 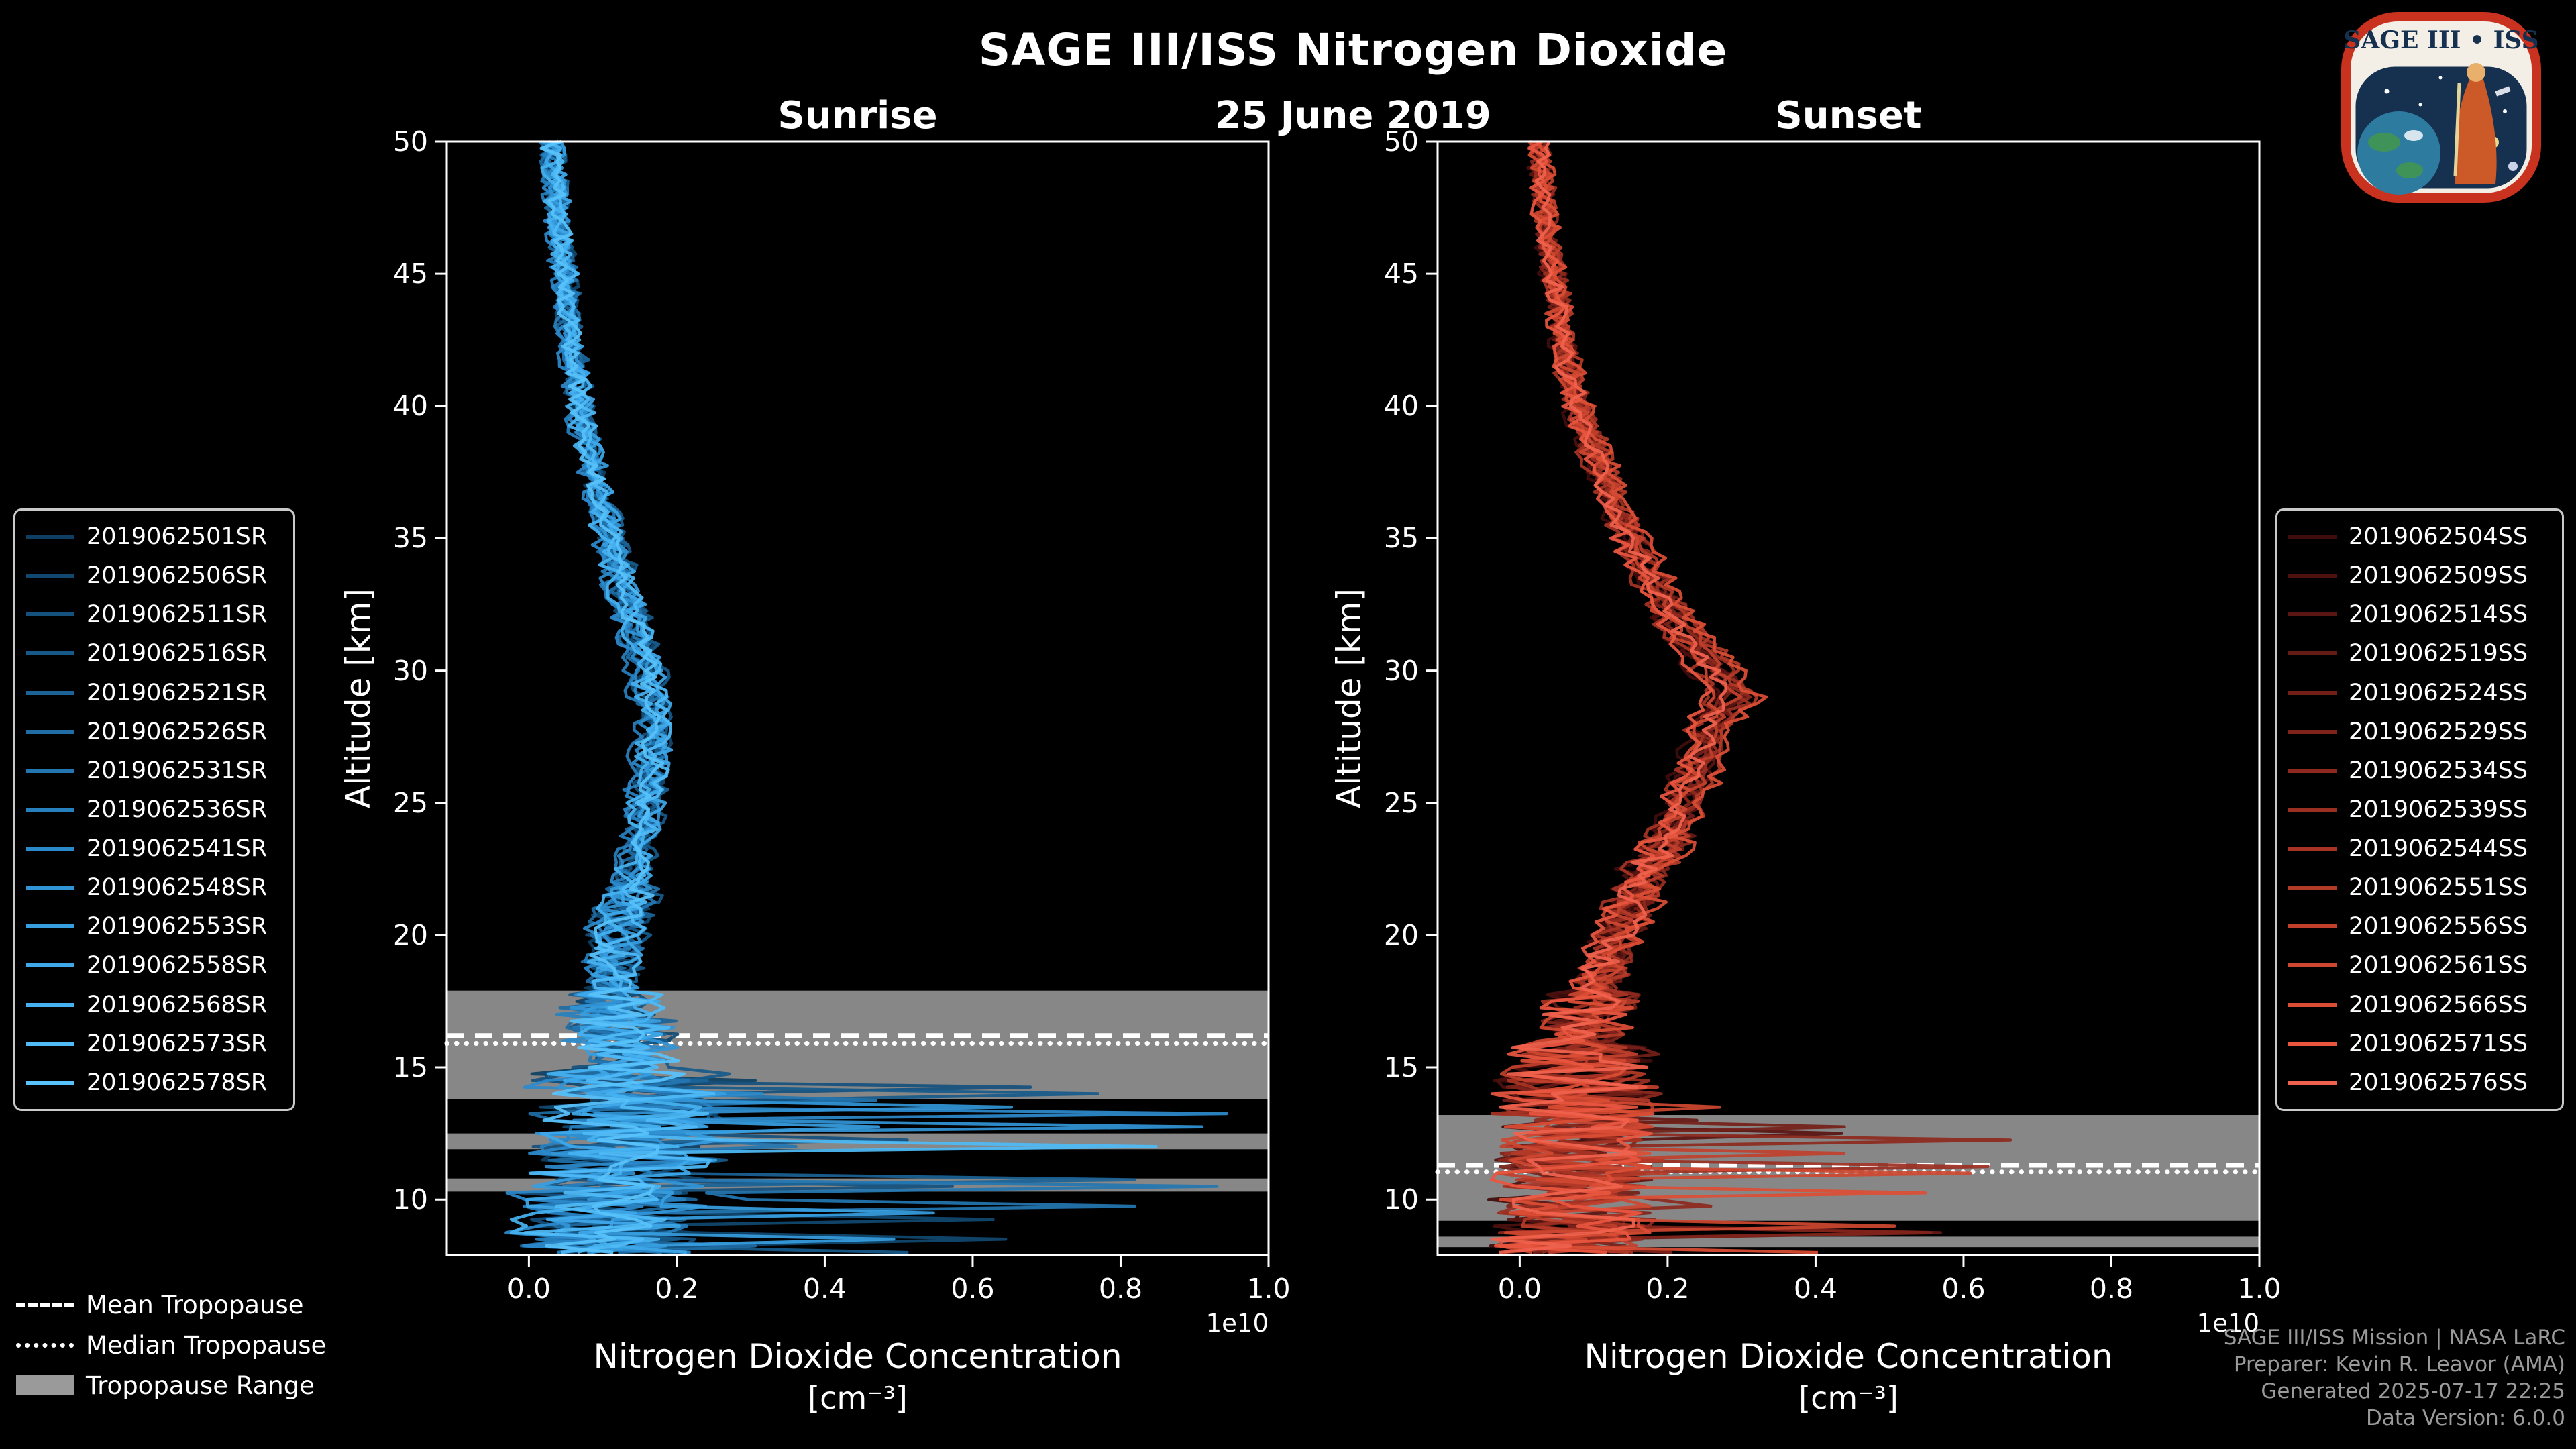 I want to click on x-tick-label: 0.8, so click(x=2111, y=1289).